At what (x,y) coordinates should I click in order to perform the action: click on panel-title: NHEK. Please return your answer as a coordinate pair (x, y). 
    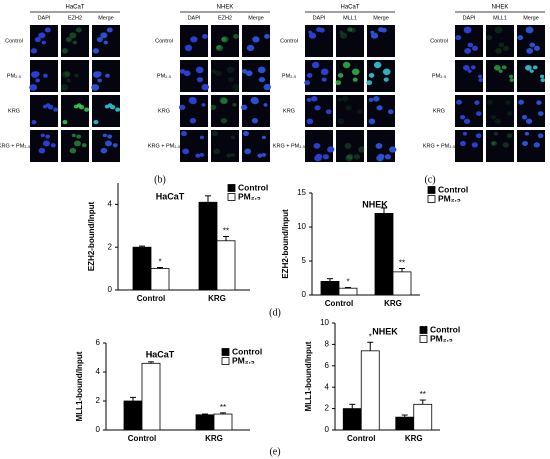
    Looking at the image, I should click on (225, 8).